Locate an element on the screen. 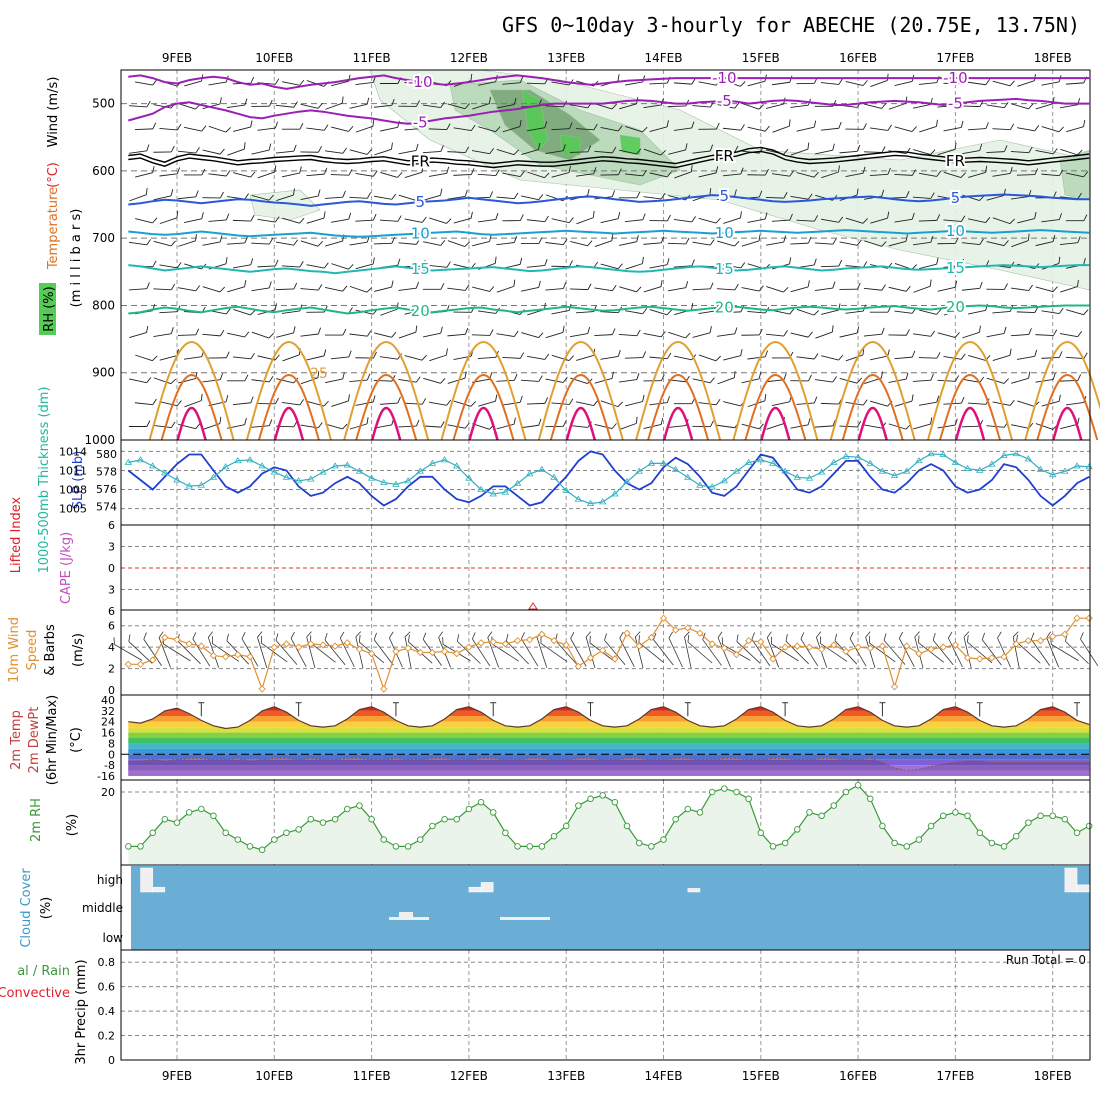 This screenshot has width=1100, height=1100. isotherm-label: 15 is located at coordinates (724, 269).